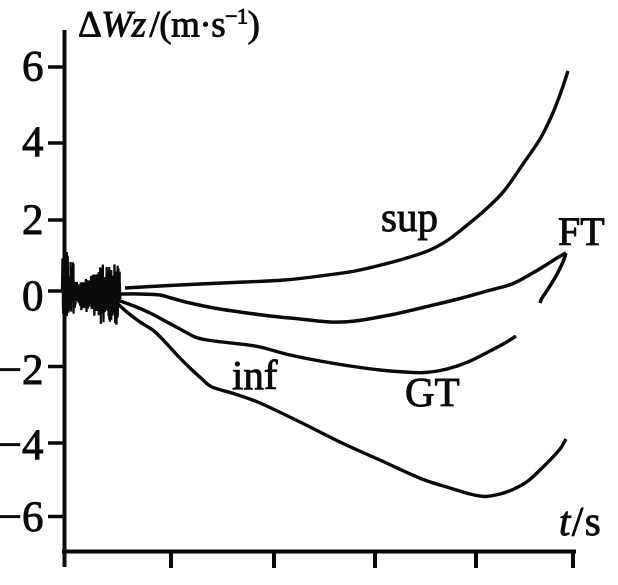 The width and height of the screenshot is (618, 585). I want to click on svg-text: sup, so click(409, 217).